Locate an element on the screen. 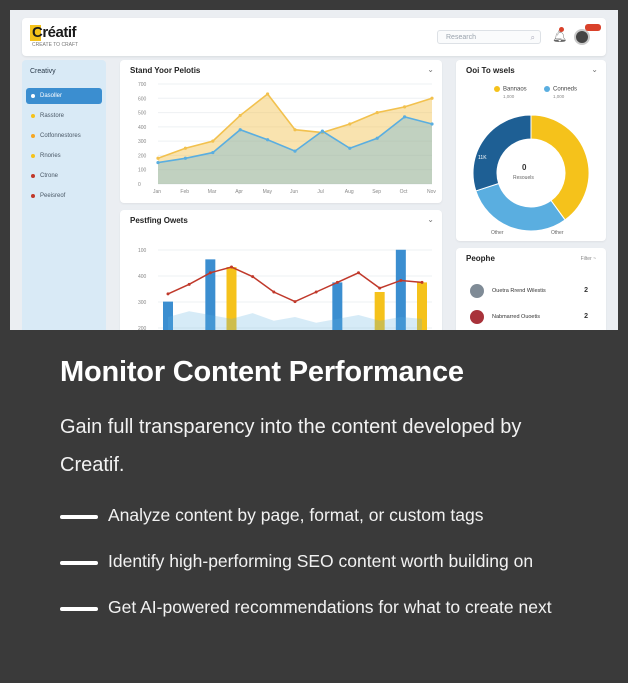  sidebar-item: Rasstore is located at coordinates (64, 116).